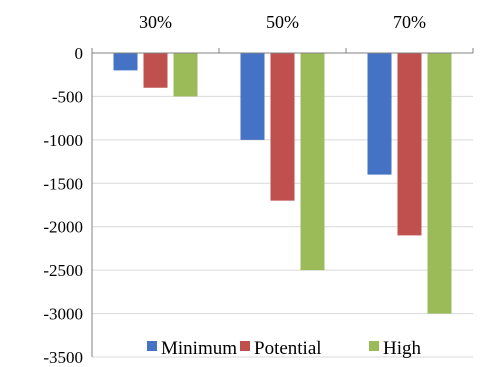 The height and width of the screenshot is (367, 481). Describe the element at coordinates (155, 22) in the screenshot. I see `x-category-label: 30%` at that location.